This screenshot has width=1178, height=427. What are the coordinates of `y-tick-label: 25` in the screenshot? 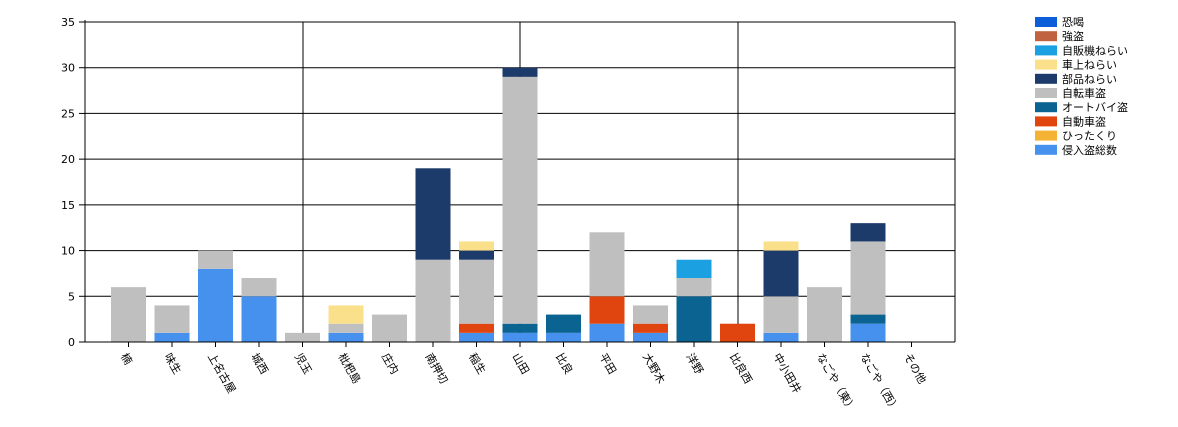 It's located at (68, 113).